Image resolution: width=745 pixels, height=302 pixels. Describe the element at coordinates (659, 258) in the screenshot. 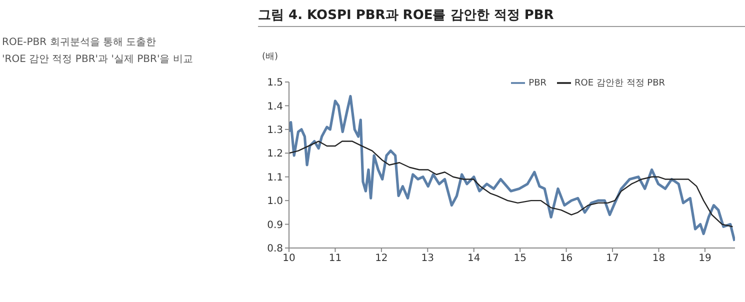

I see `x-tick-label: 18` at that location.